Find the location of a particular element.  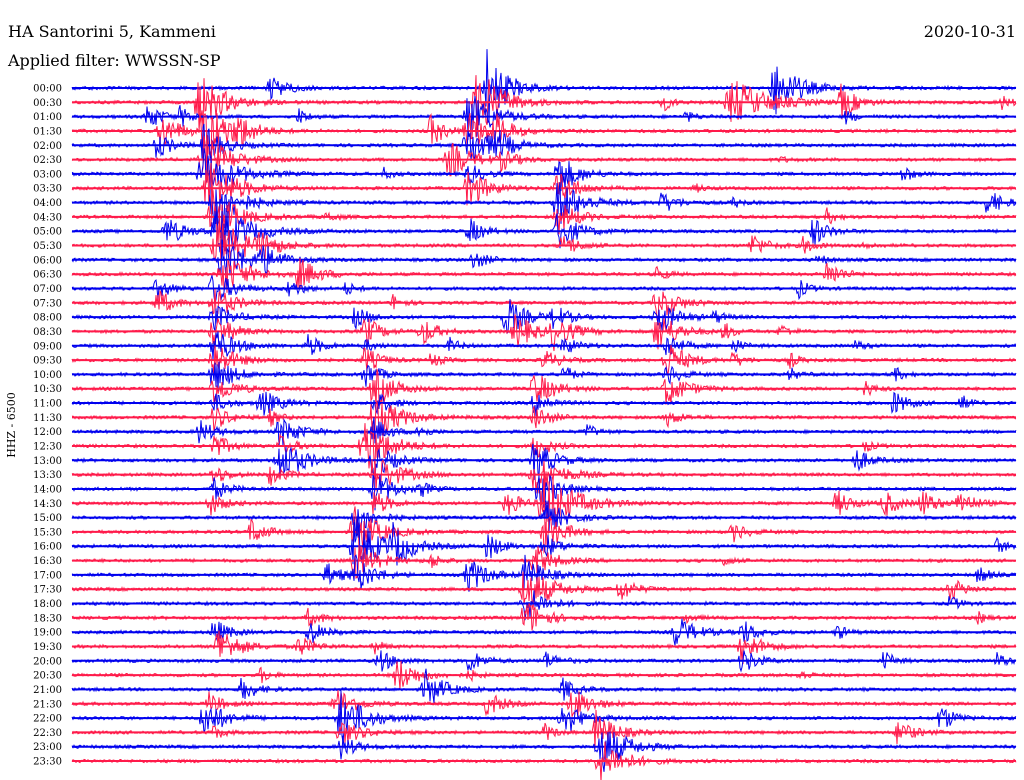

time-label: 09:00 is located at coordinates (47, 346).